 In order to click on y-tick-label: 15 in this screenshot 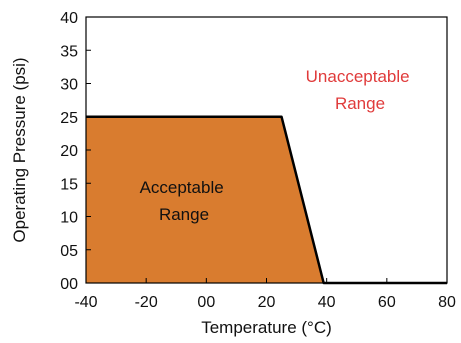, I will do `click(69, 184)`.